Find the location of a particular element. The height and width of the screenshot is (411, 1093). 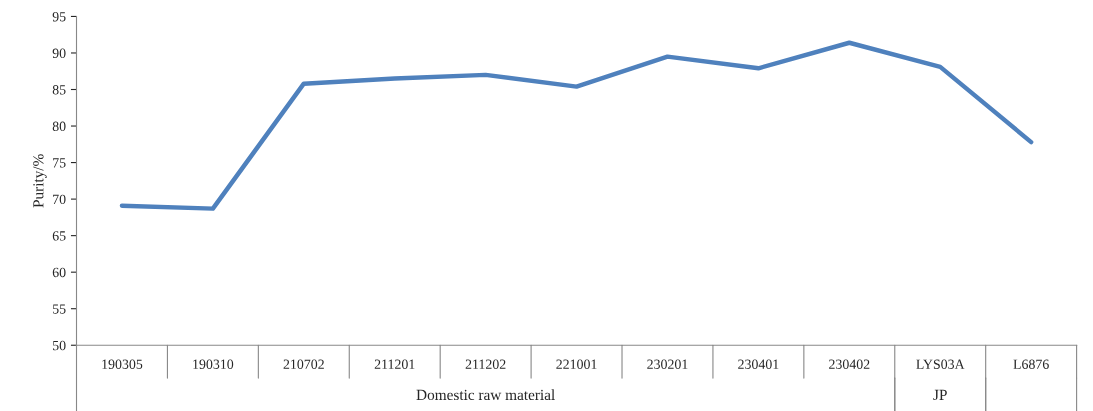

y-tick-label: 75 is located at coordinates (59, 163).